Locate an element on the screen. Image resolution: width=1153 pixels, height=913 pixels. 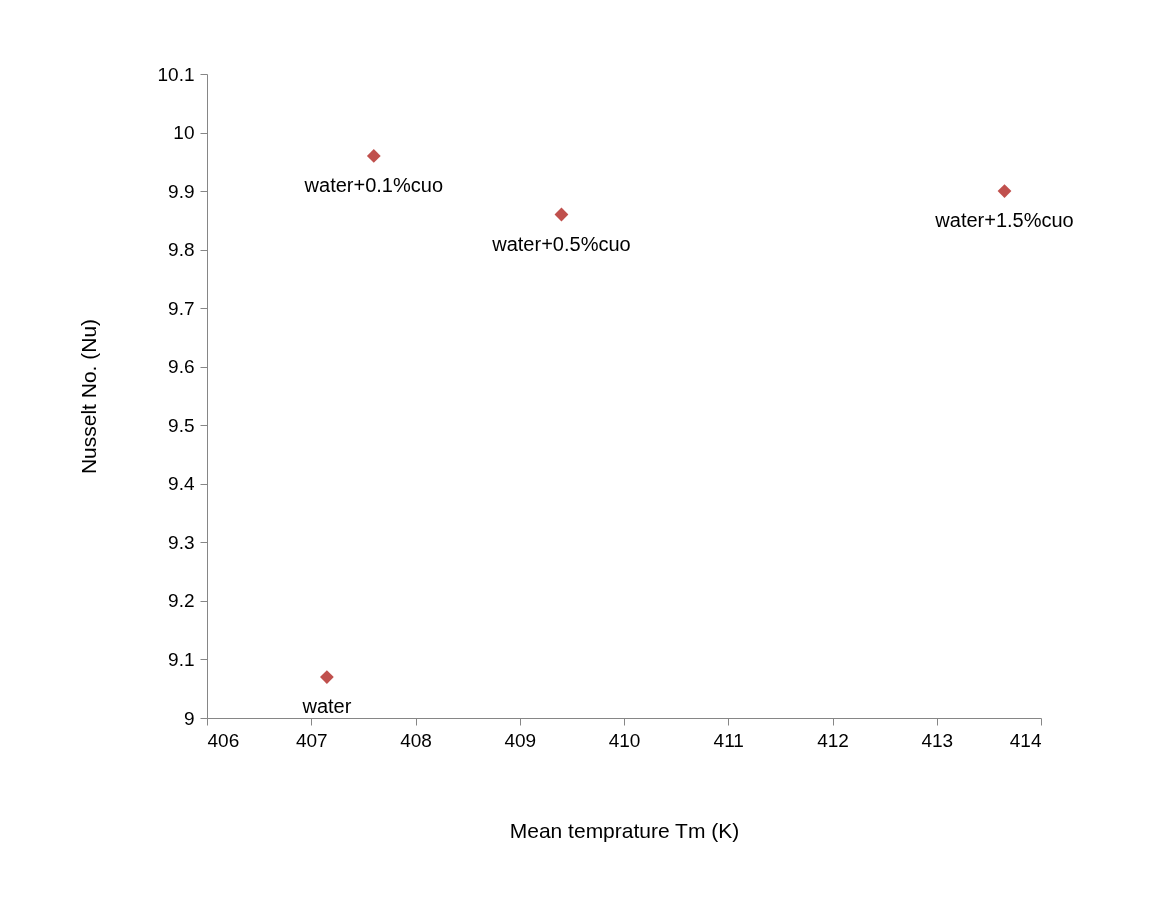
y-tick-label: 9.4 is located at coordinates (181, 484).